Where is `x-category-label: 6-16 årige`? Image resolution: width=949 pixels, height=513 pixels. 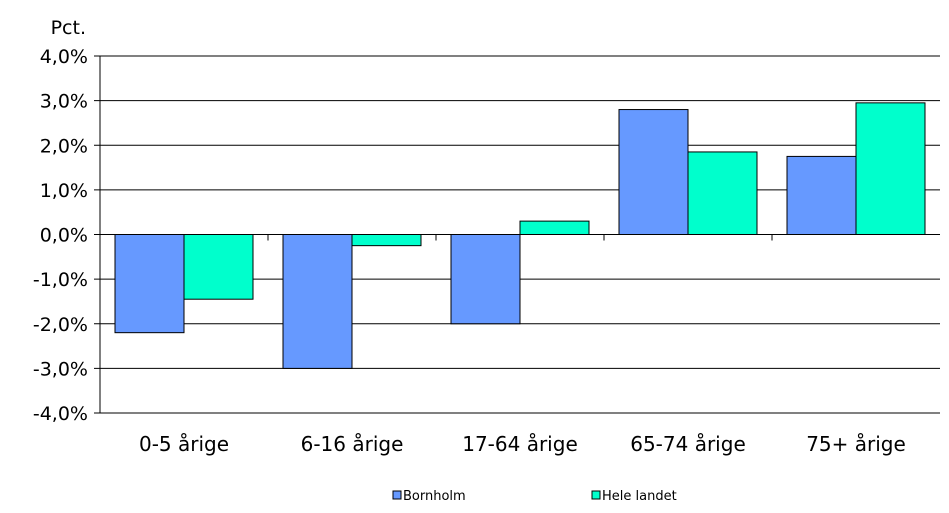
x-category-label: 6-16 årige is located at coordinates (352, 444).